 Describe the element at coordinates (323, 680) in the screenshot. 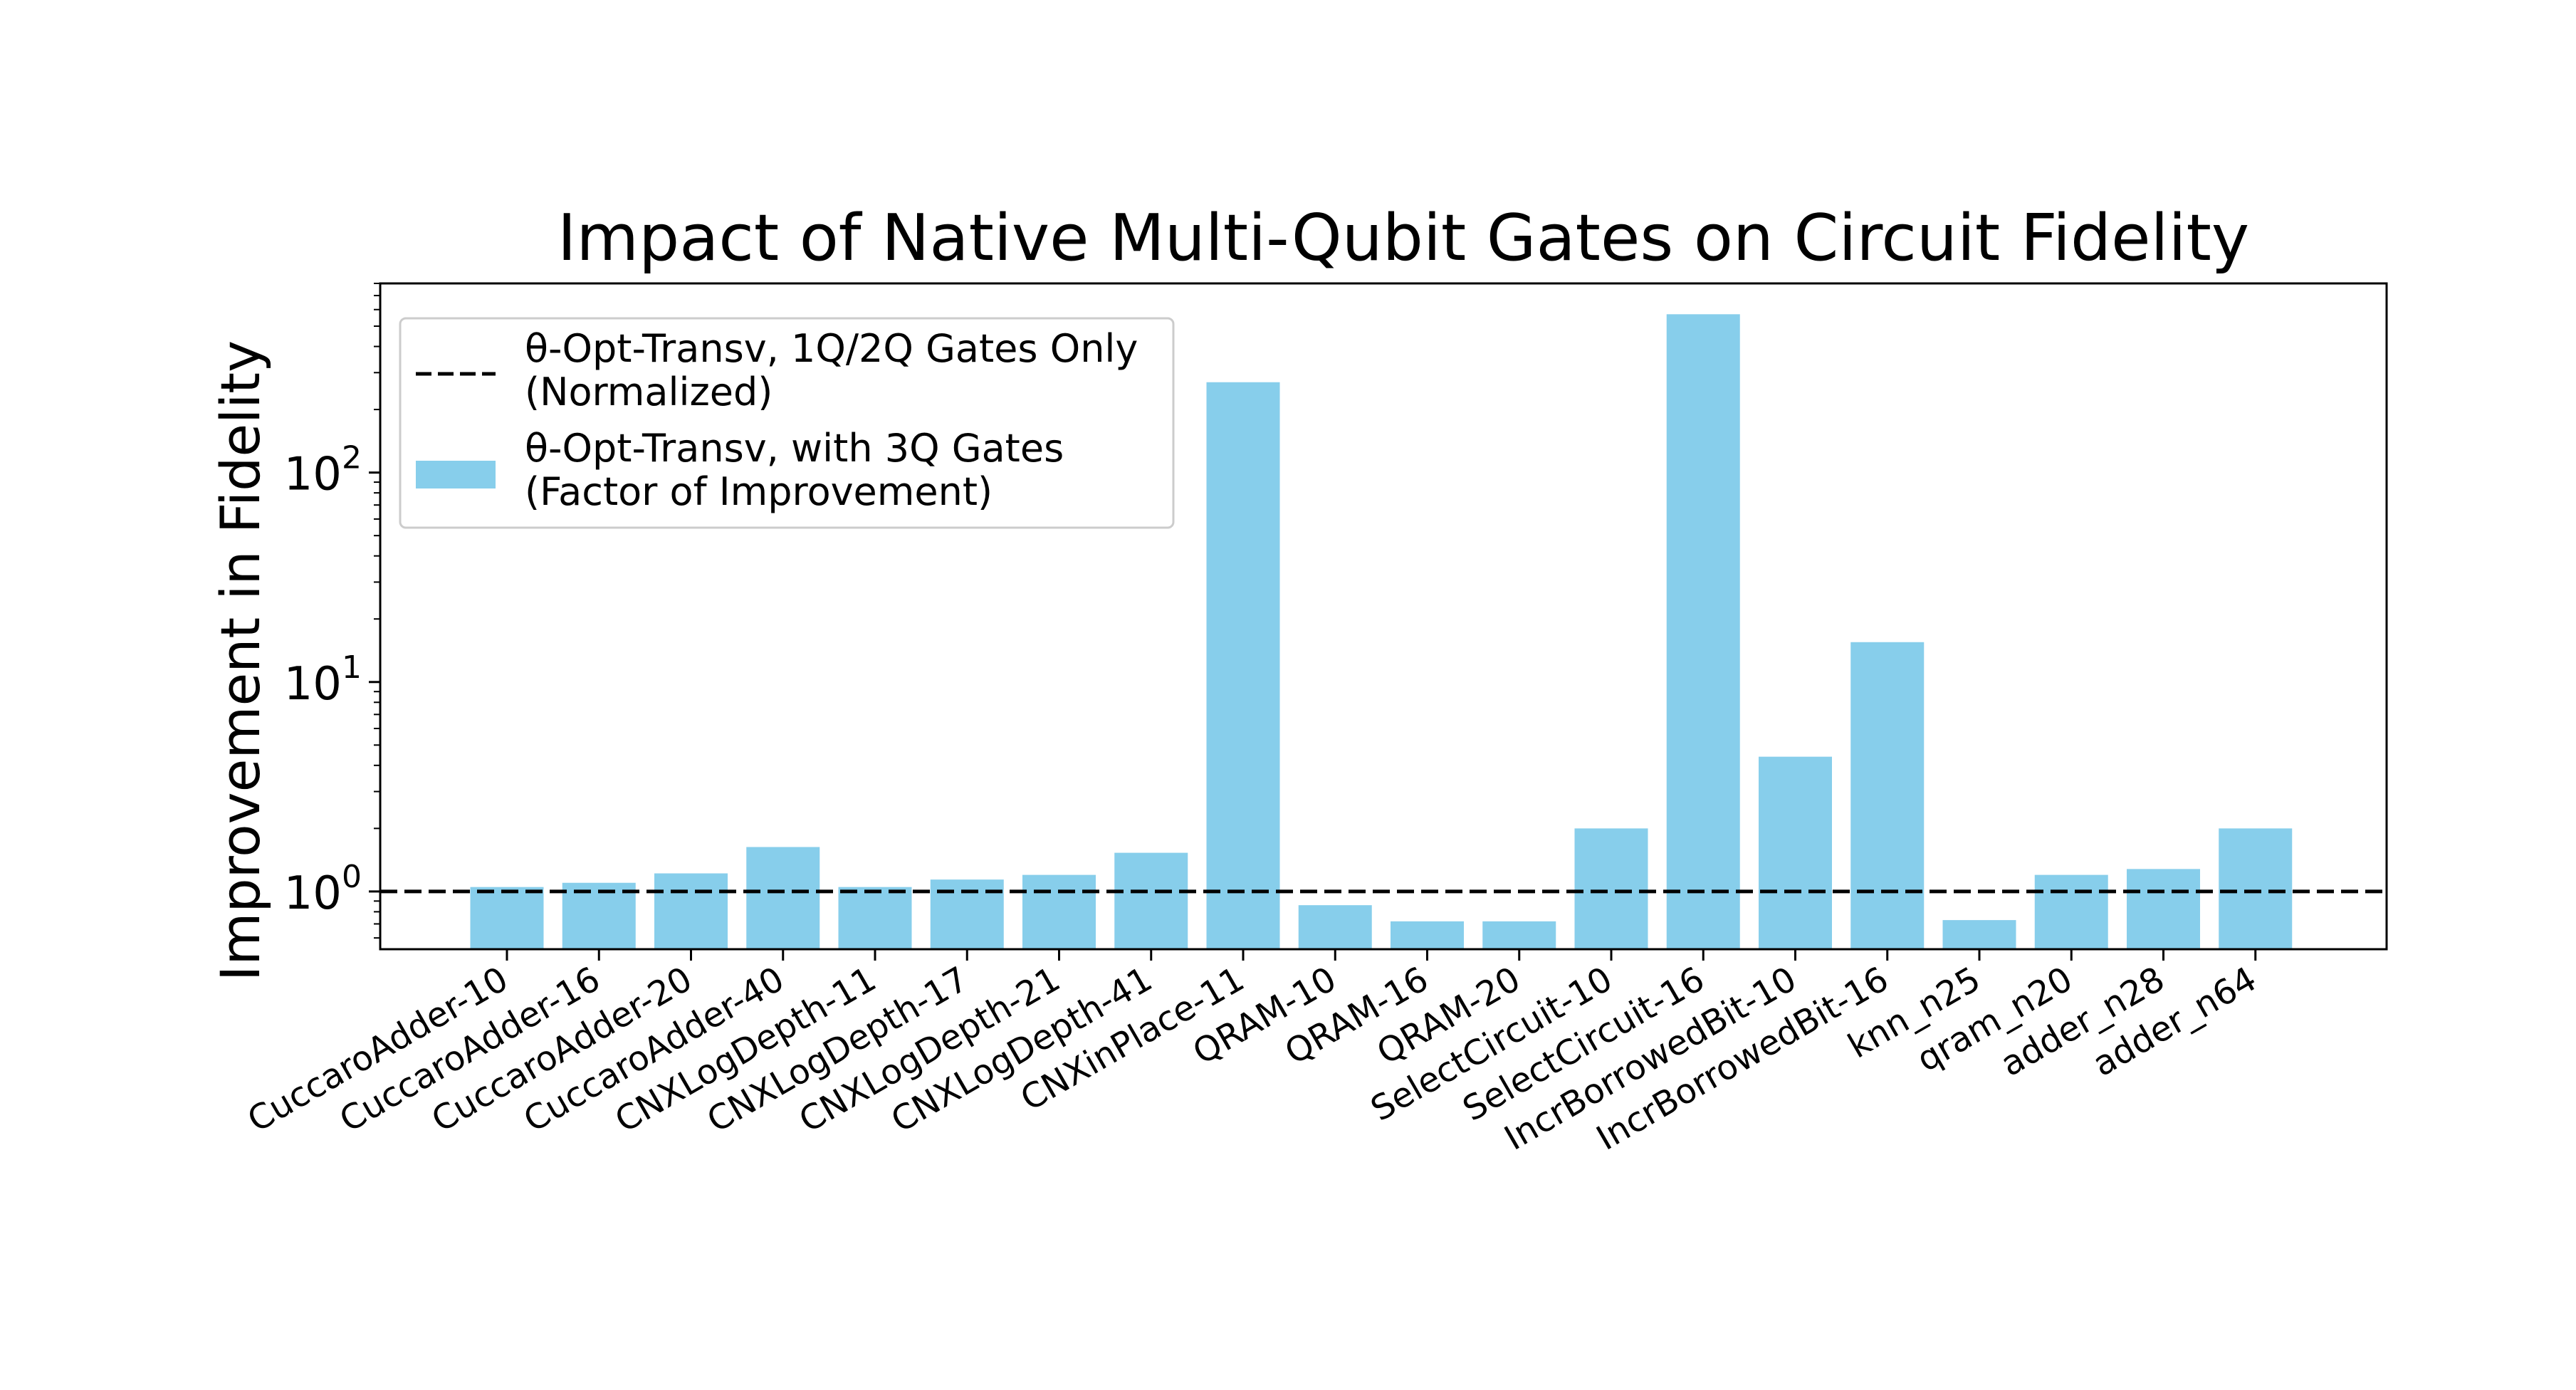

I see `y-tick-label: 10¹` at that location.